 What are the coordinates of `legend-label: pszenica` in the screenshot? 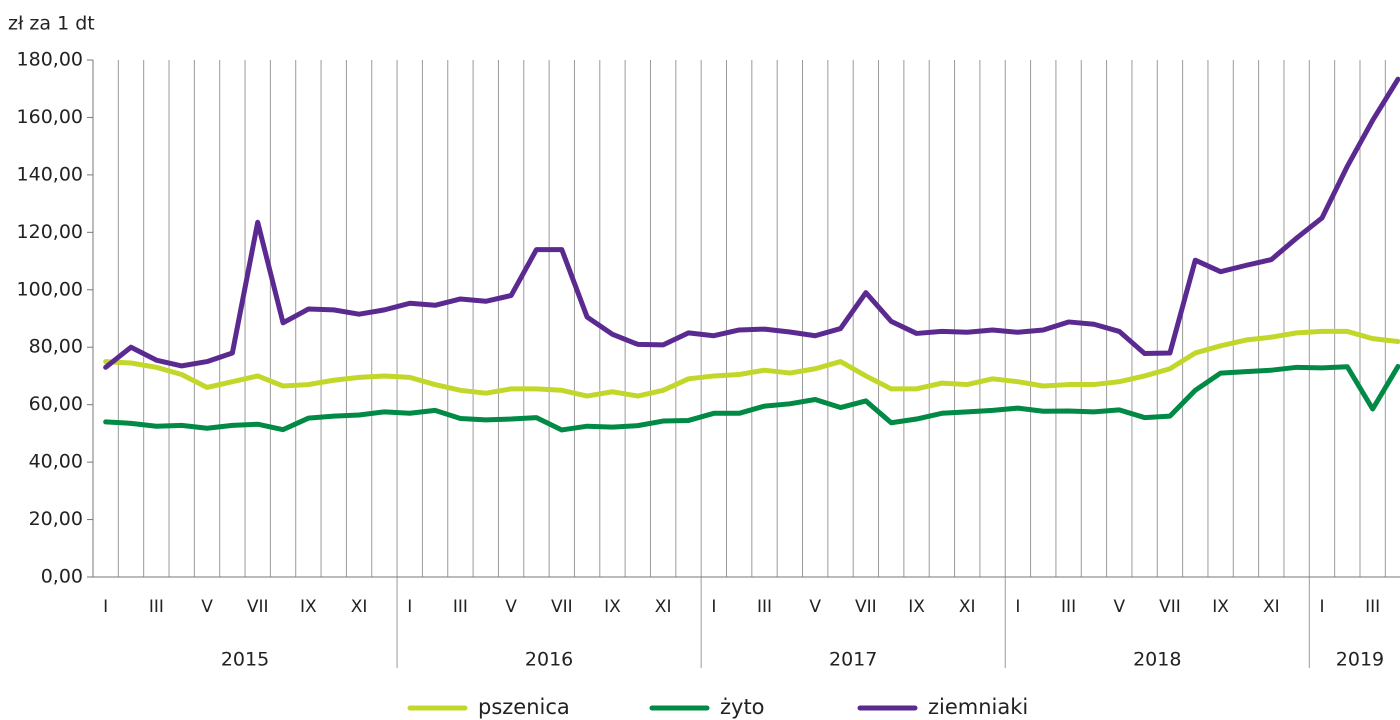 It's located at (524, 707).